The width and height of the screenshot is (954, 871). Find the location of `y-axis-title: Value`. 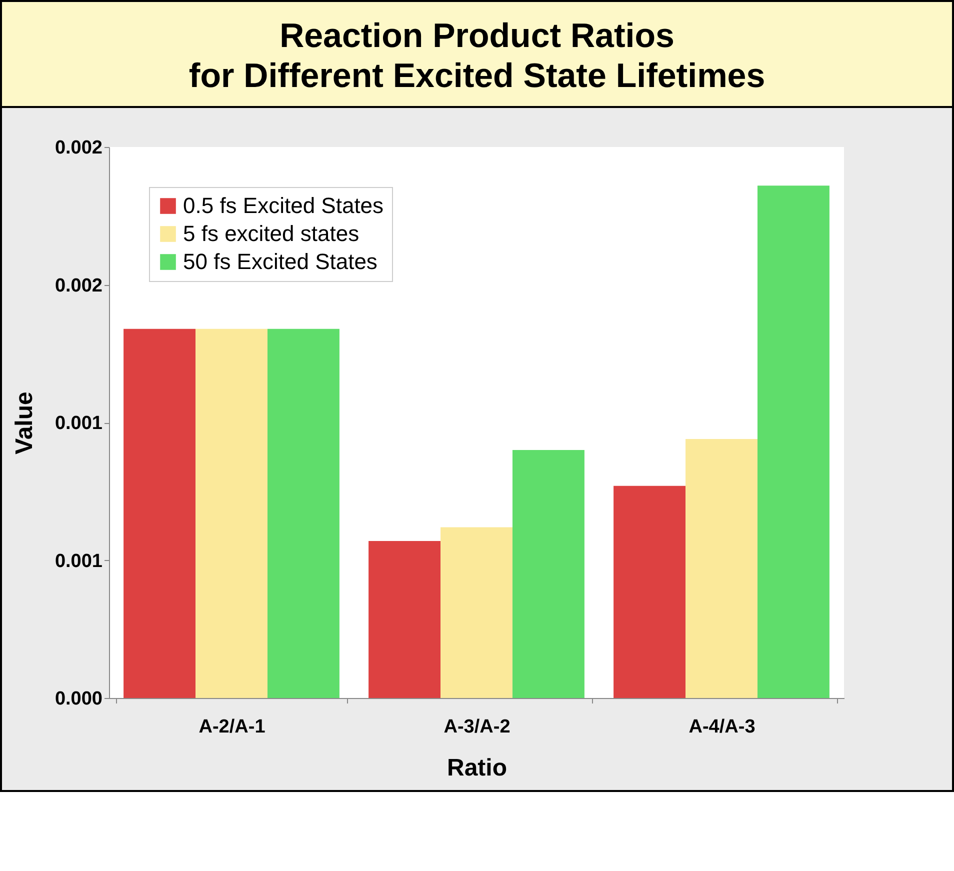

y-axis-title: Value is located at coordinates (24, 423).